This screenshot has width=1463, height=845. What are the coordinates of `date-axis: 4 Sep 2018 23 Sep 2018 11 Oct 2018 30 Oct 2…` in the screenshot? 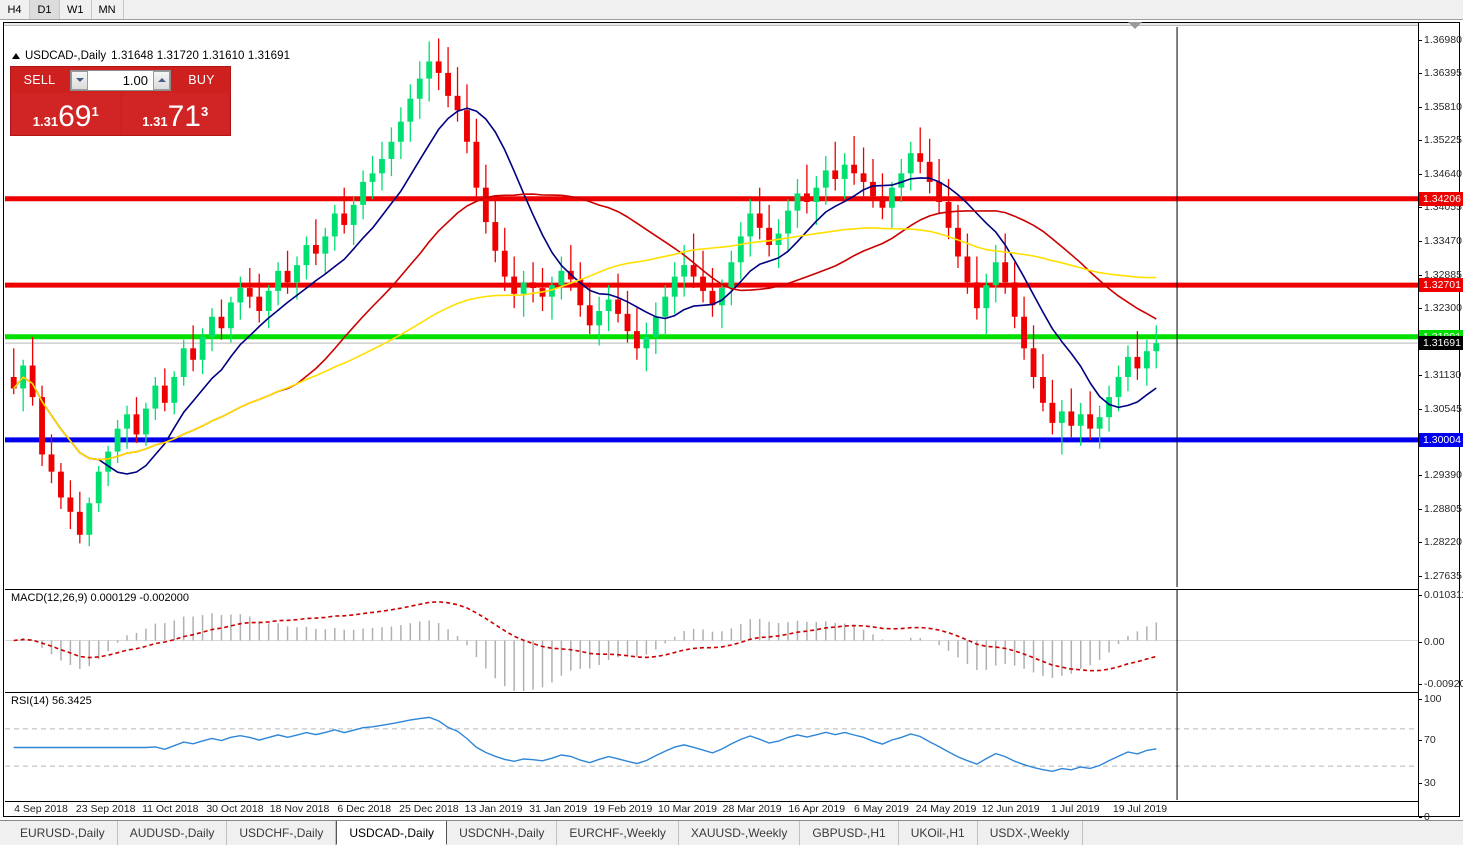 It's located at (712, 808).